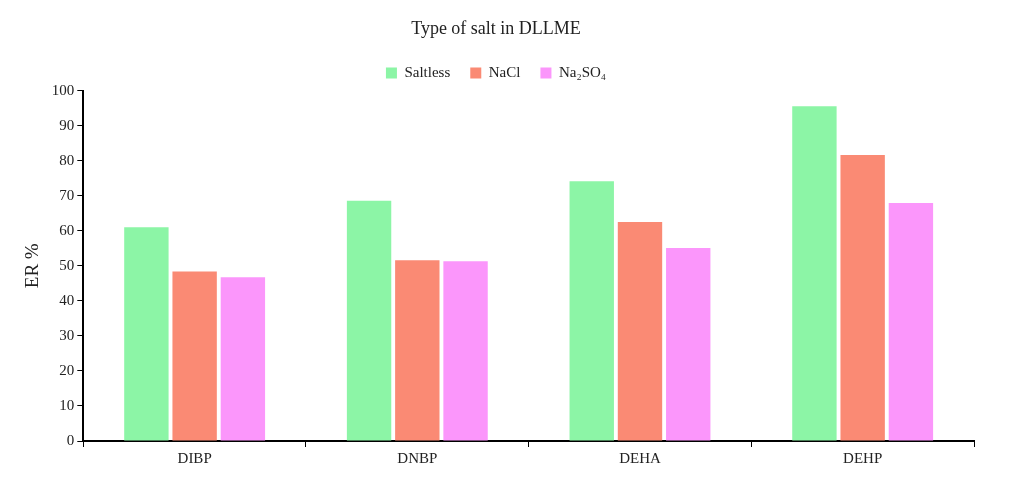  I want to click on x-tick-label: DNBP, so click(417, 457).